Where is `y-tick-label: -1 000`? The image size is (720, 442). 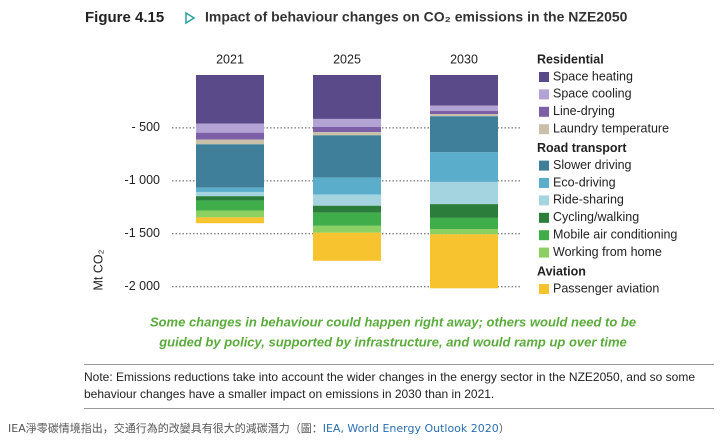
y-tick-label: -1 000 is located at coordinates (142, 180).